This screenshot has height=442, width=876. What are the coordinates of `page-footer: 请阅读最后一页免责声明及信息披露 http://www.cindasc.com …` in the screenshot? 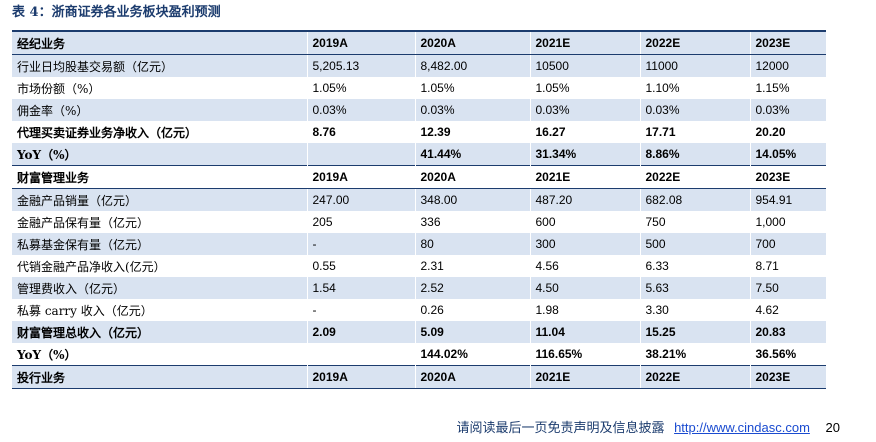 It's located at (648, 428).